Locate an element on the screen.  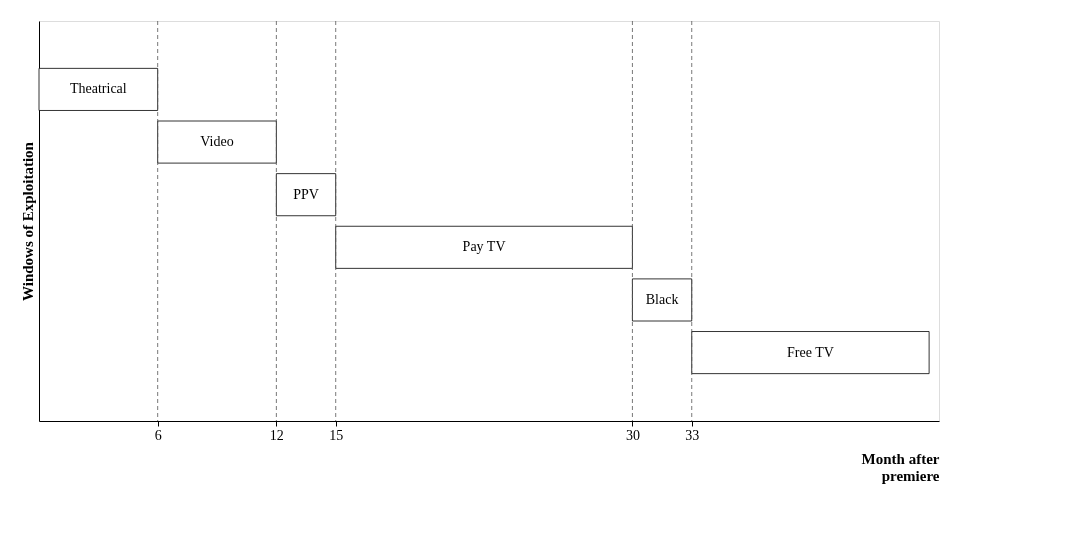
x-tick-label: 33 is located at coordinates (692, 435).